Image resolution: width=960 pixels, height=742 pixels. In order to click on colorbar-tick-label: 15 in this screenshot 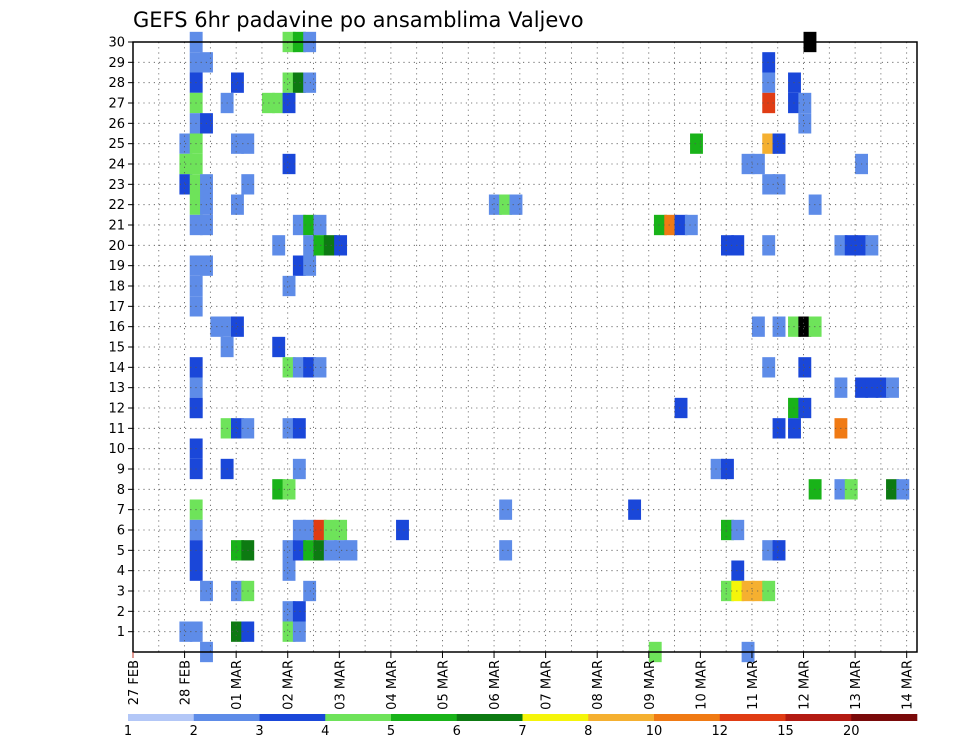, I will do `click(785, 731)`.